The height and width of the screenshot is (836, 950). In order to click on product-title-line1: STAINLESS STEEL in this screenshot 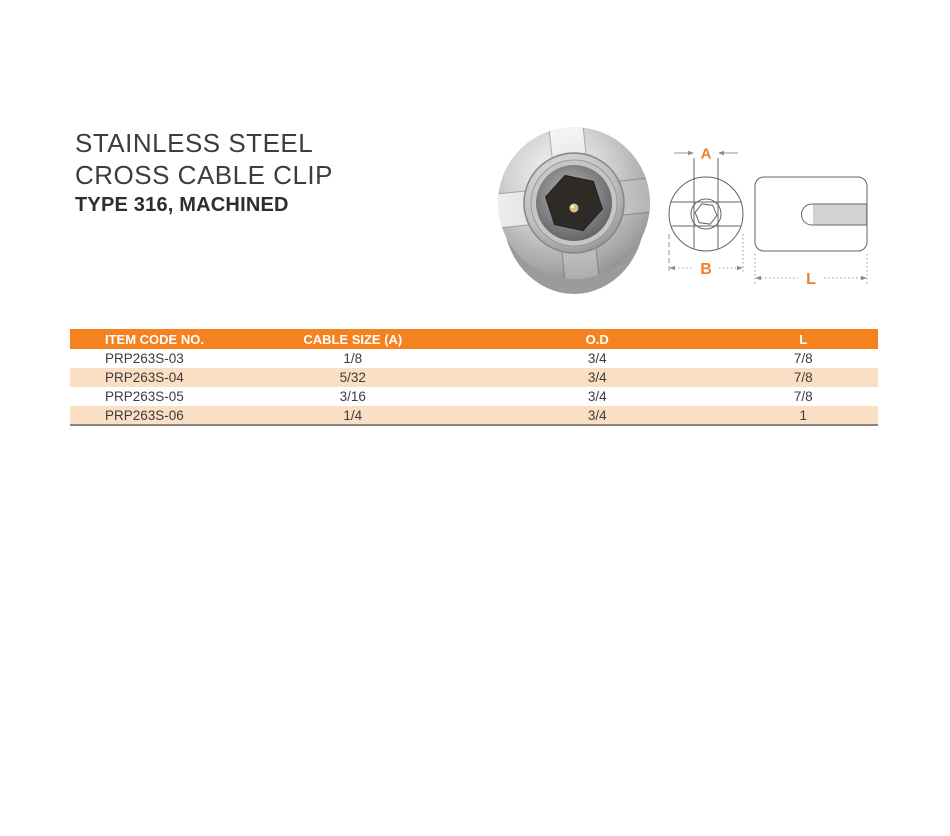, I will do `click(194, 143)`.